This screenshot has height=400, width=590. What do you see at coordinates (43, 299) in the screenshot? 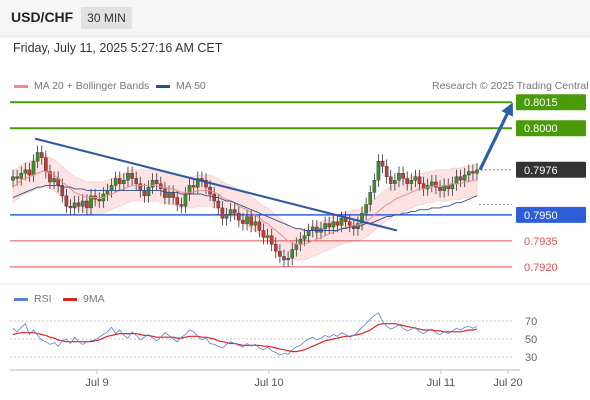
I see `legend-label-rsi: RSI` at bounding box center [43, 299].